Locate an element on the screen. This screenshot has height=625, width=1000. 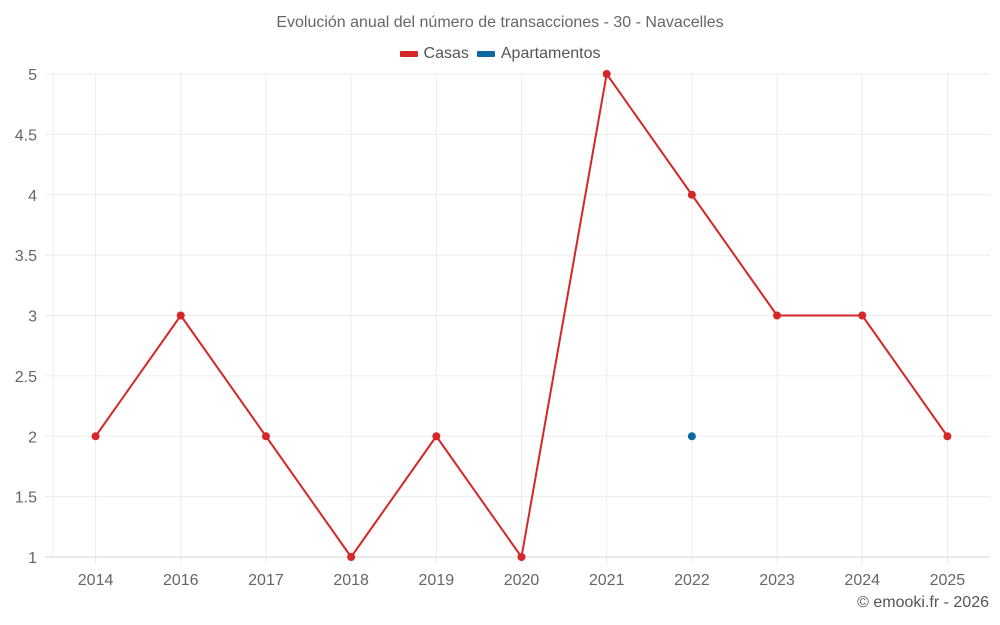
x-tick-label: 2020 is located at coordinates (522, 580).